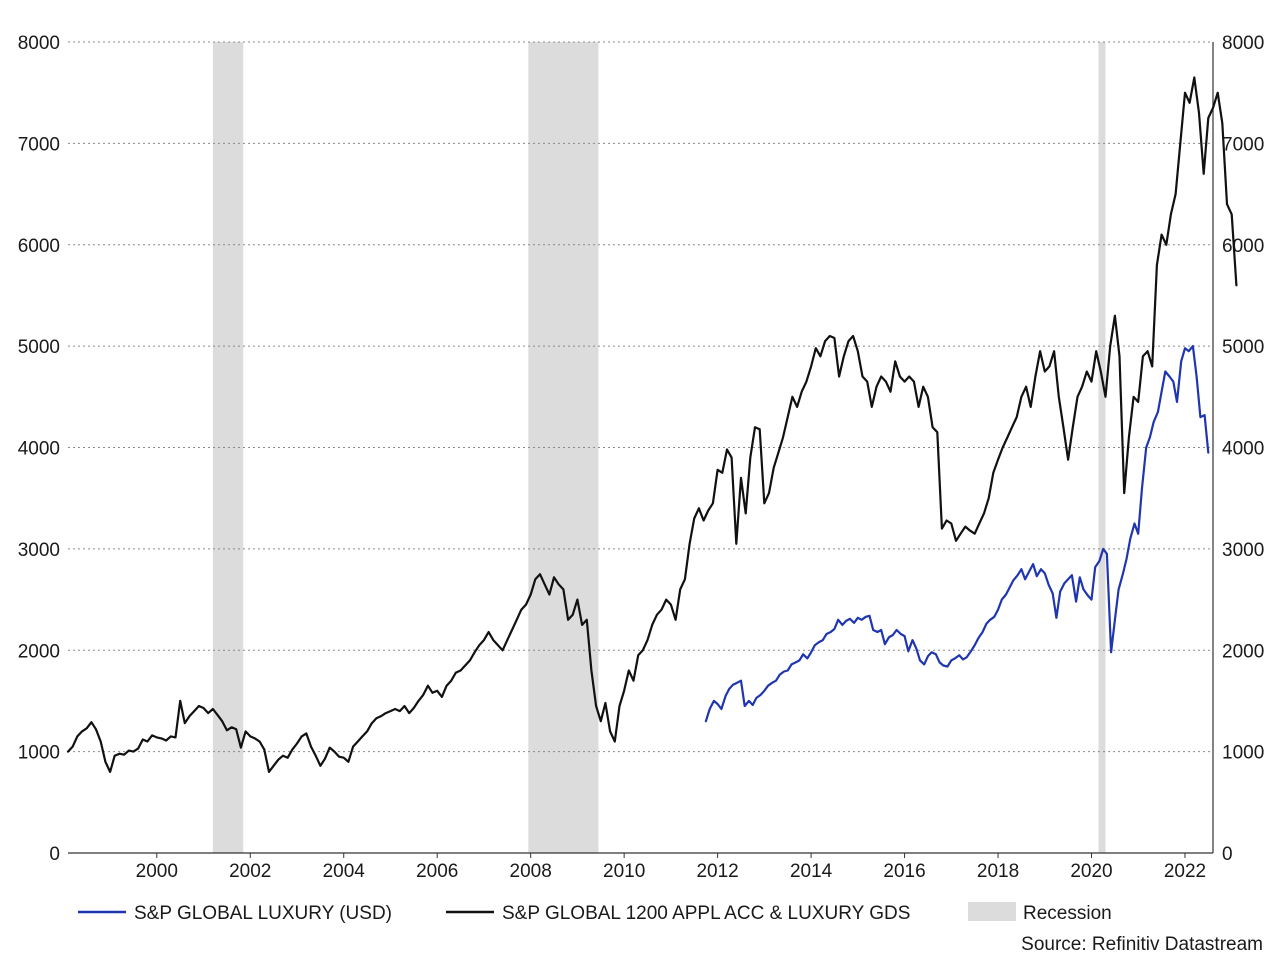 The width and height of the screenshot is (1280, 960). I want to click on y-tick-left-5000: 5000, so click(39, 347).